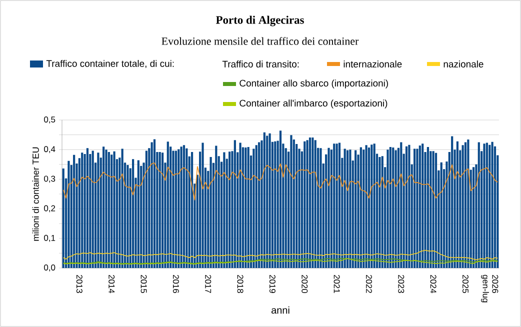 The width and height of the screenshot is (521, 327). What do you see at coordinates (272, 283) in the screenshot?
I see `x-tick-label: 2019` at bounding box center [272, 283].